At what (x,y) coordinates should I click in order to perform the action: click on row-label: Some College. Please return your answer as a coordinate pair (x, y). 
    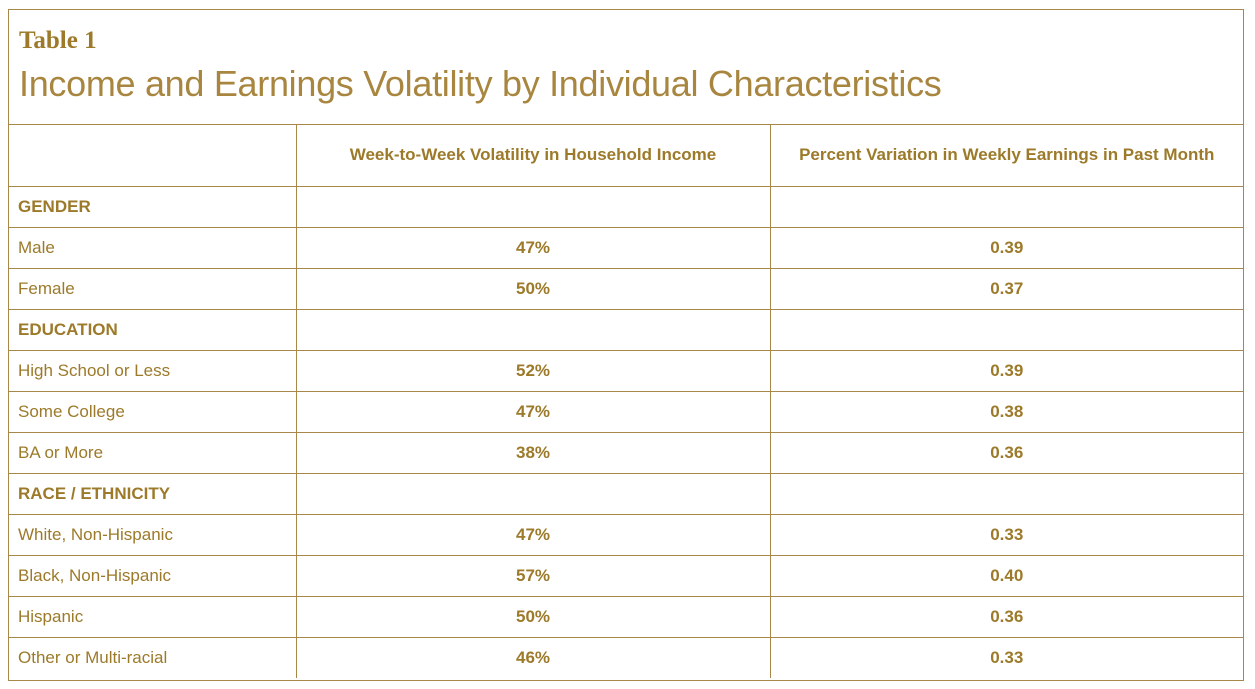
    Looking at the image, I should click on (153, 411).